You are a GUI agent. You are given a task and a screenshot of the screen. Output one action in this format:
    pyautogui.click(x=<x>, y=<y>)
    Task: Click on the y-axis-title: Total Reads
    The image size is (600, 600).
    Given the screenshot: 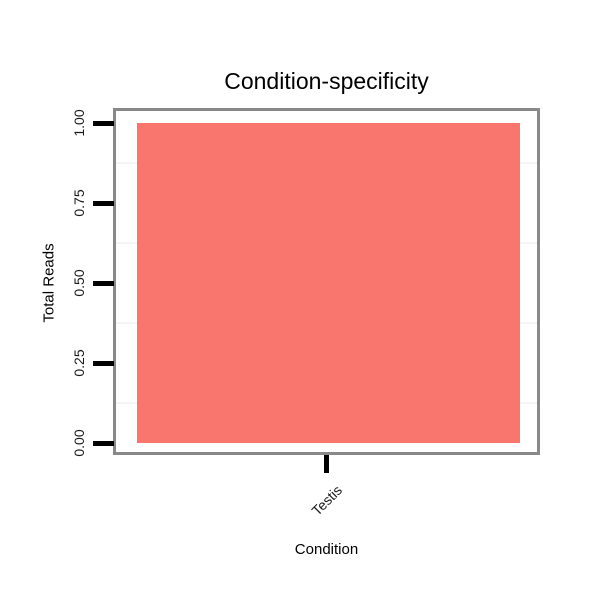 What is the action you would take?
    pyautogui.click(x=49, y=283)
    